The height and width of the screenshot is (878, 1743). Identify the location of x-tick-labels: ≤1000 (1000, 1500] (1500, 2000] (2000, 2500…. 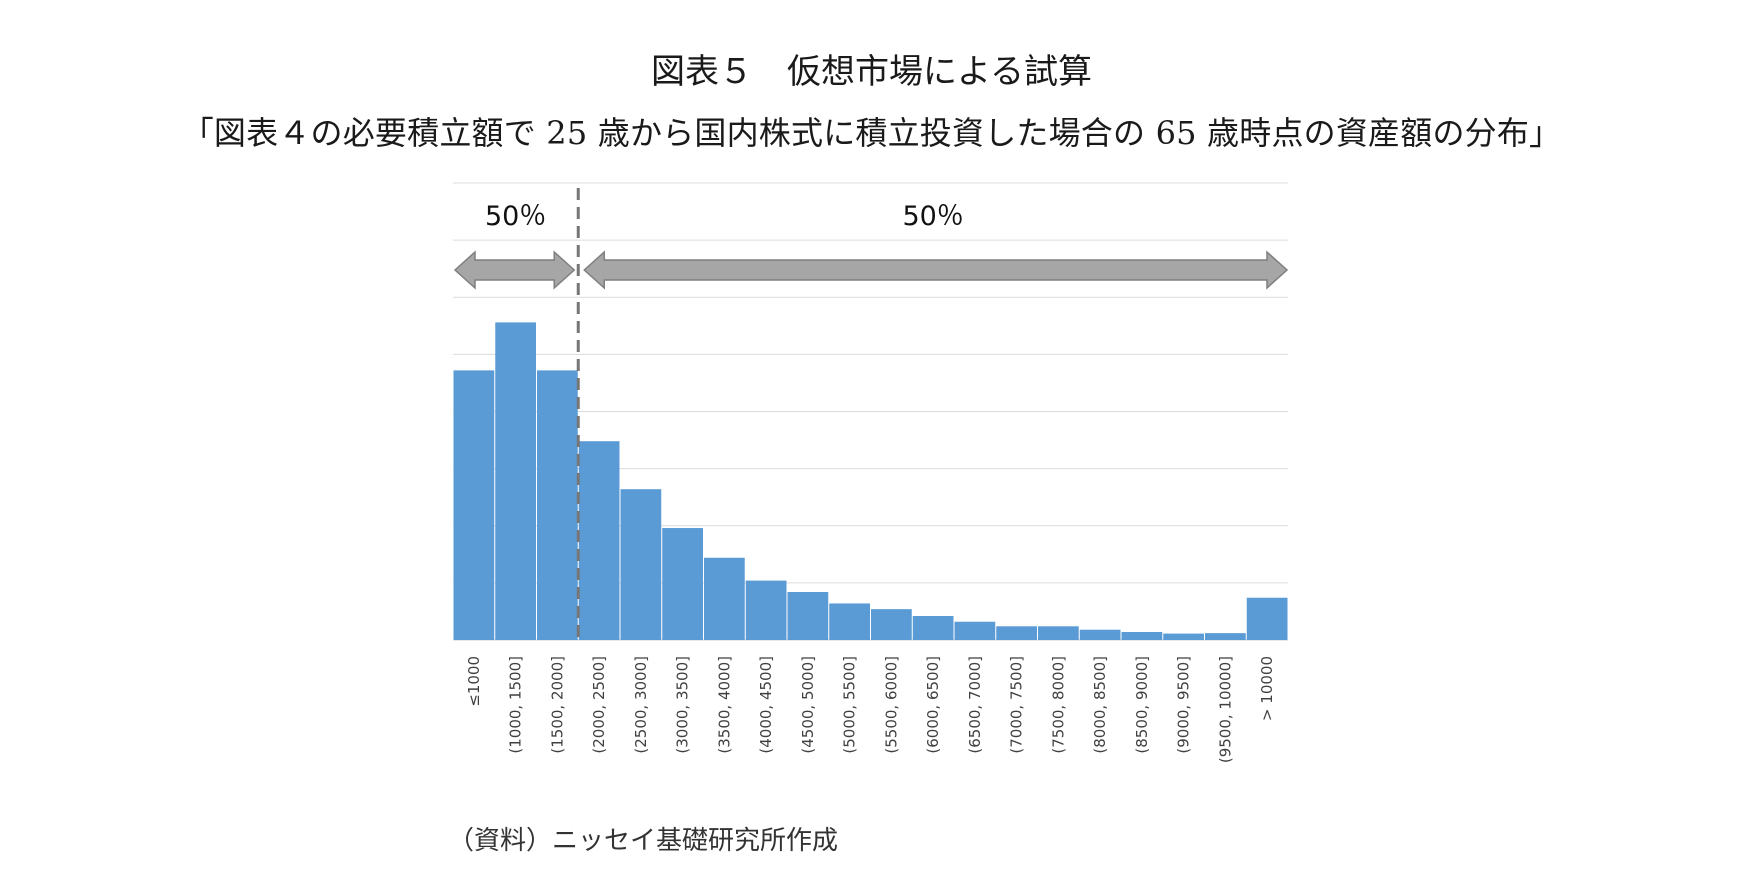
(870, 709).